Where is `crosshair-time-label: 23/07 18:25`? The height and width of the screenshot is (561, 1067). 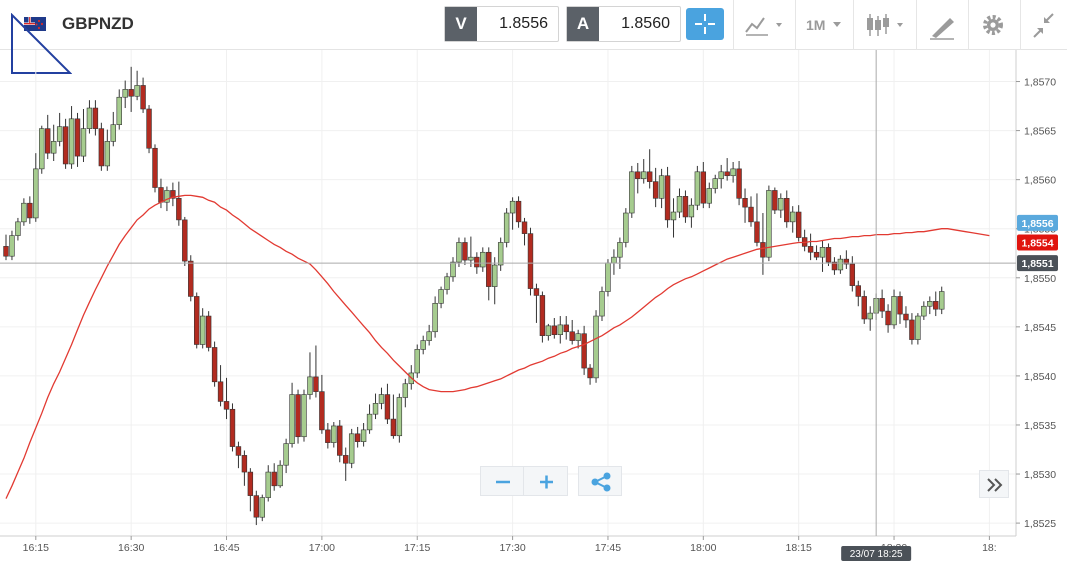
crosshair-time-label: 23/07 18:25 is located at coordinates (876, 554).